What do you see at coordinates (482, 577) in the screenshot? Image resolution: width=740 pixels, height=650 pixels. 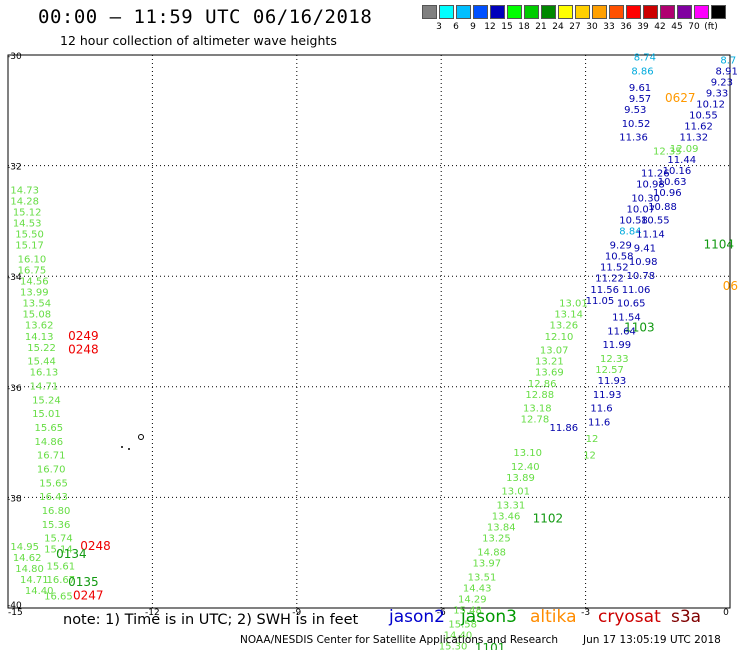 I see `swh-value-label: 13.51` at bounding box center [482, 577].